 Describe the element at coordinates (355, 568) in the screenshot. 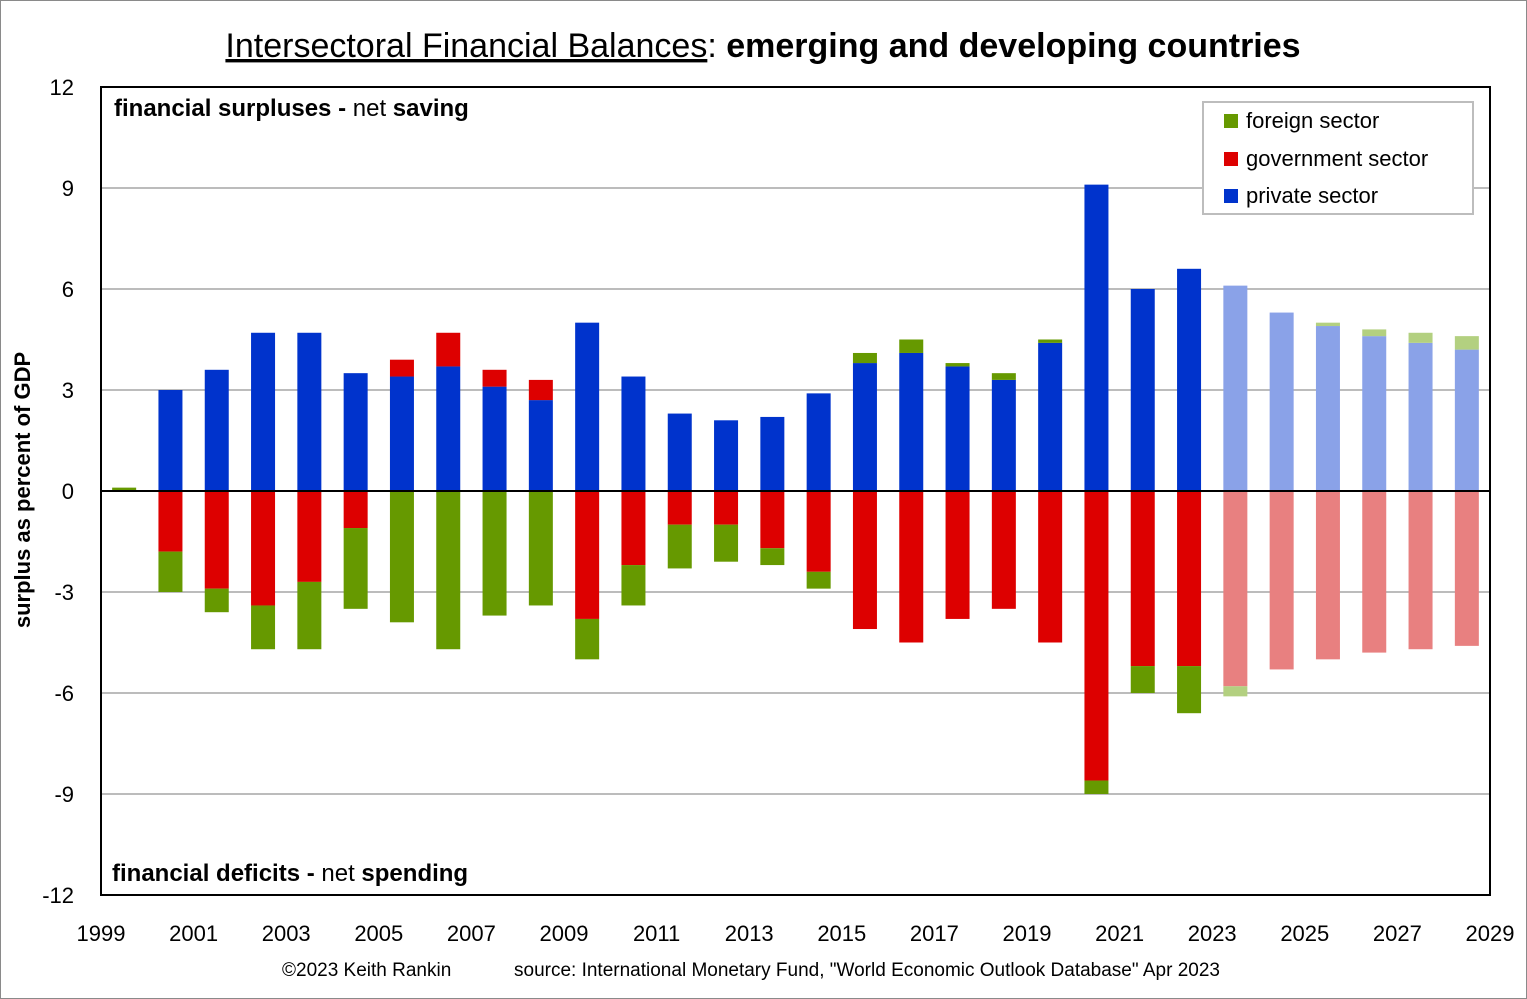

I see `bar-foreign-sector-2004` at that location.